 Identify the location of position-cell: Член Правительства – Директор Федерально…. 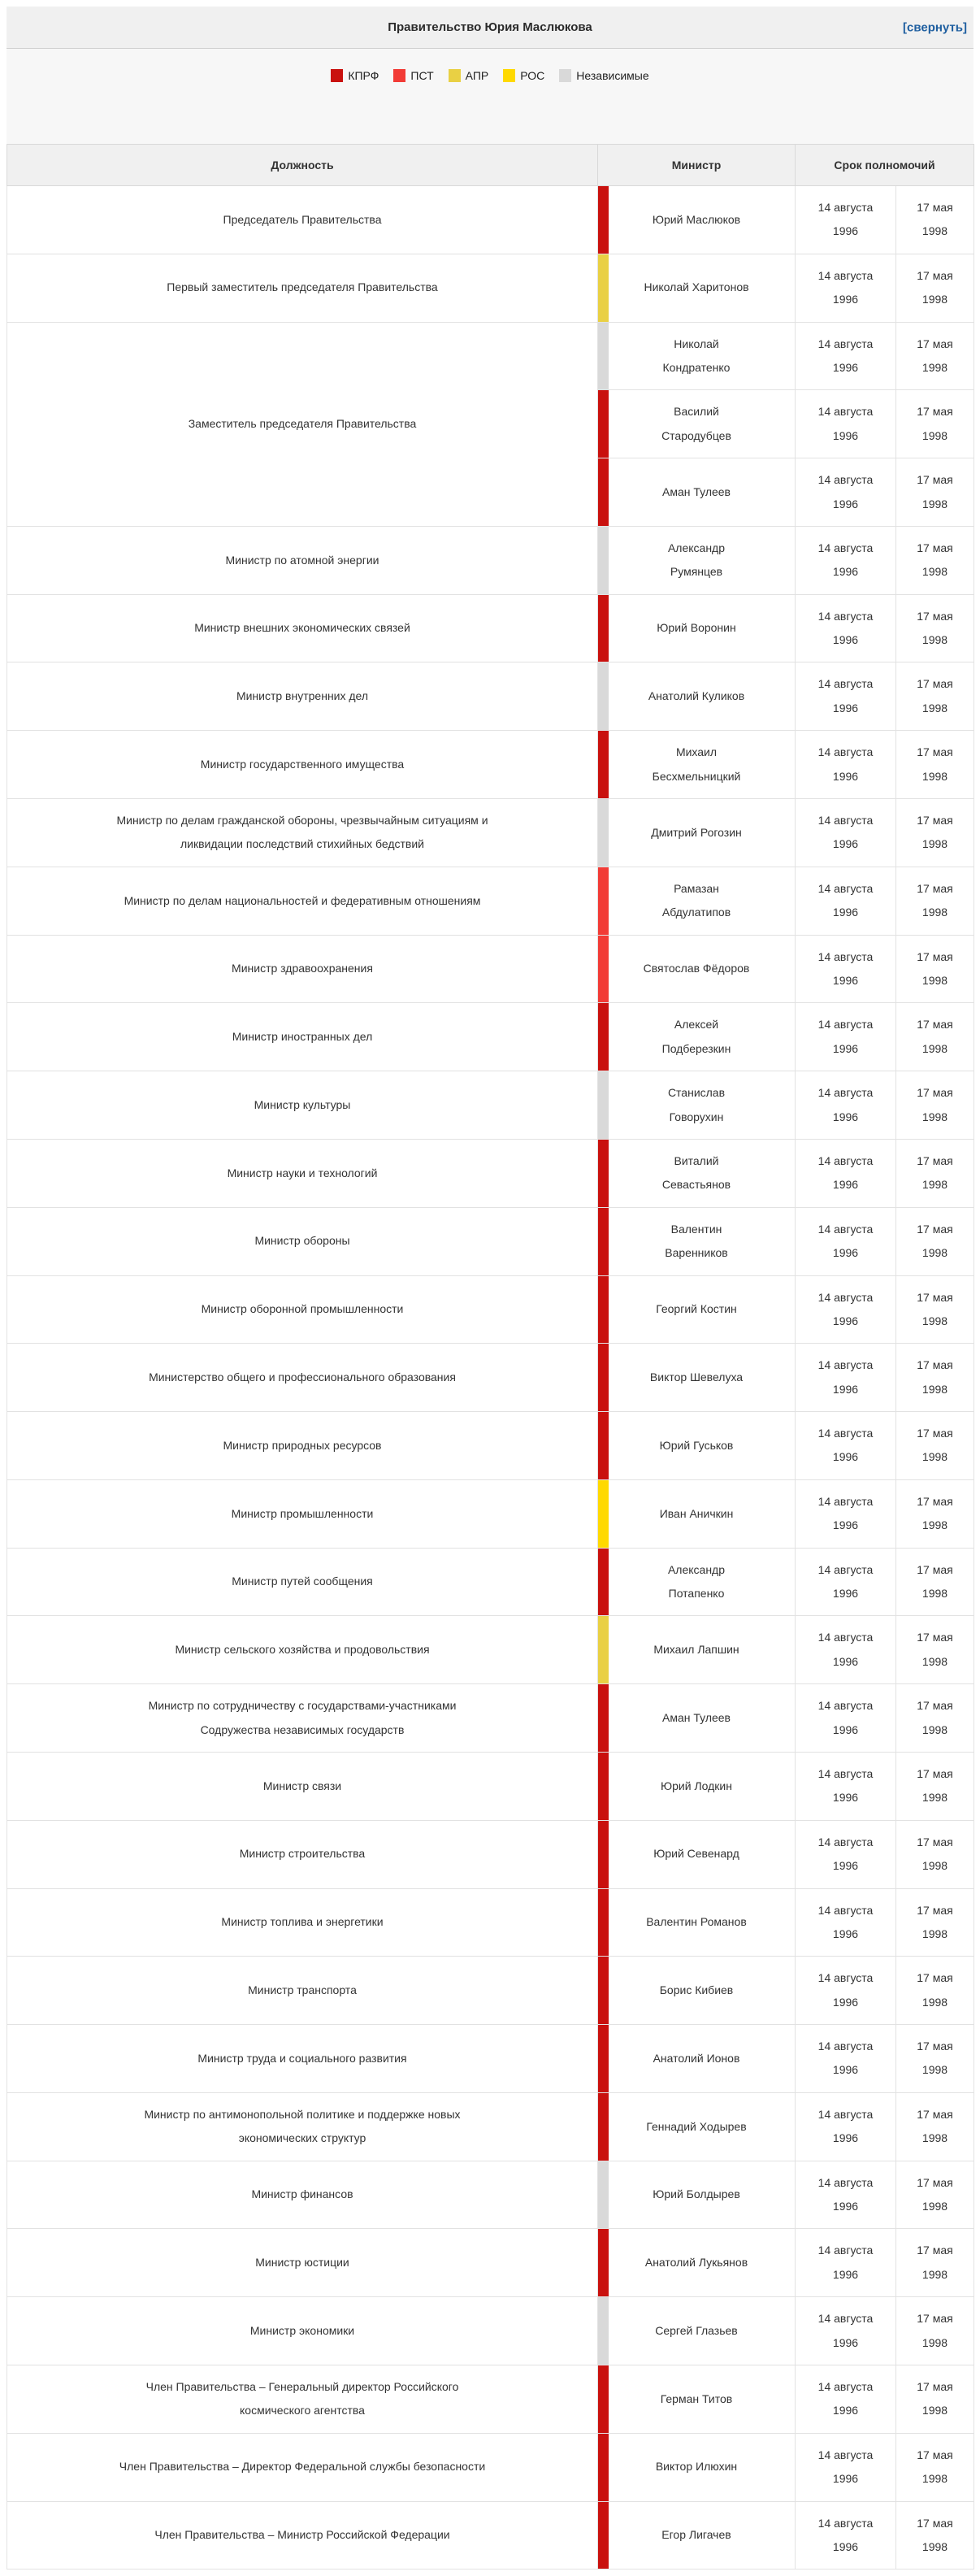
(303, 2467).